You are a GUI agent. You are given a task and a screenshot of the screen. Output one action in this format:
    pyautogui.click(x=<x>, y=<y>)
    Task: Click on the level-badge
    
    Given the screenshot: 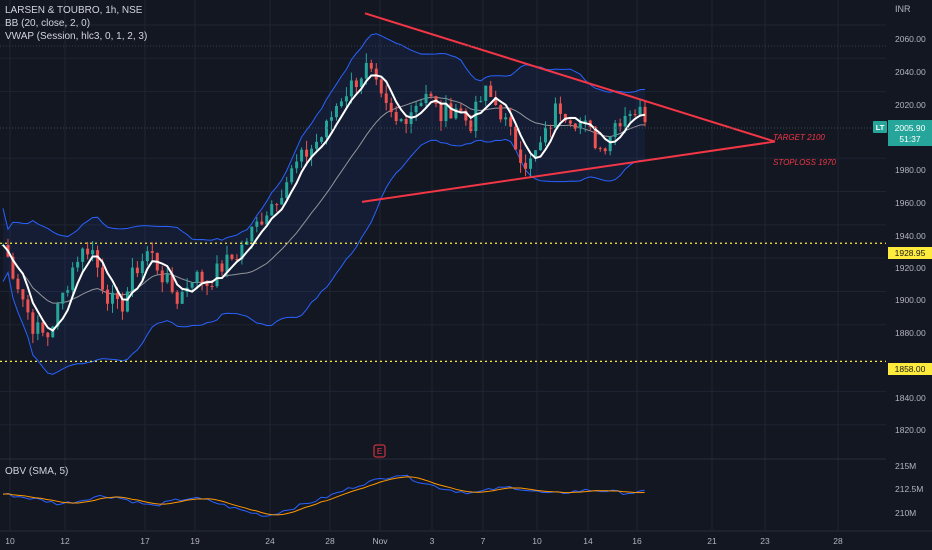 What is the action you would take?
    pyautogui.click(x=910, y=253)
    